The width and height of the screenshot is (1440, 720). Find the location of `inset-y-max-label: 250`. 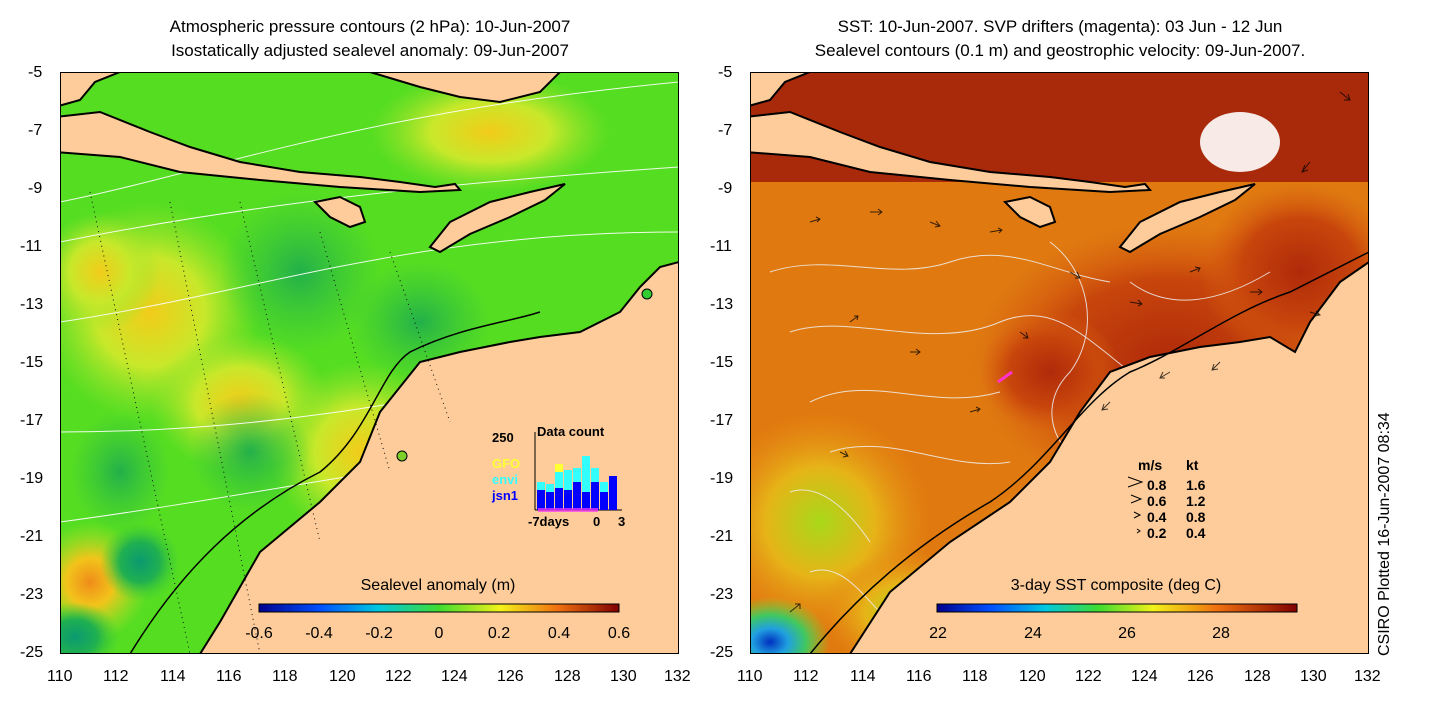

inset-y-max-label: 250 is located at coordinates (503, 437).